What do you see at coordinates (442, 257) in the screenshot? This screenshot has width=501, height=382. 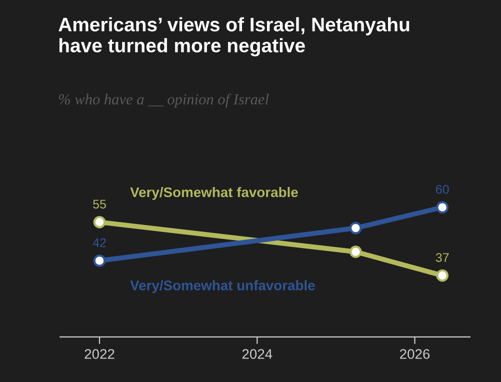 I see `data-label: 37` at bounding box center [442, 257].